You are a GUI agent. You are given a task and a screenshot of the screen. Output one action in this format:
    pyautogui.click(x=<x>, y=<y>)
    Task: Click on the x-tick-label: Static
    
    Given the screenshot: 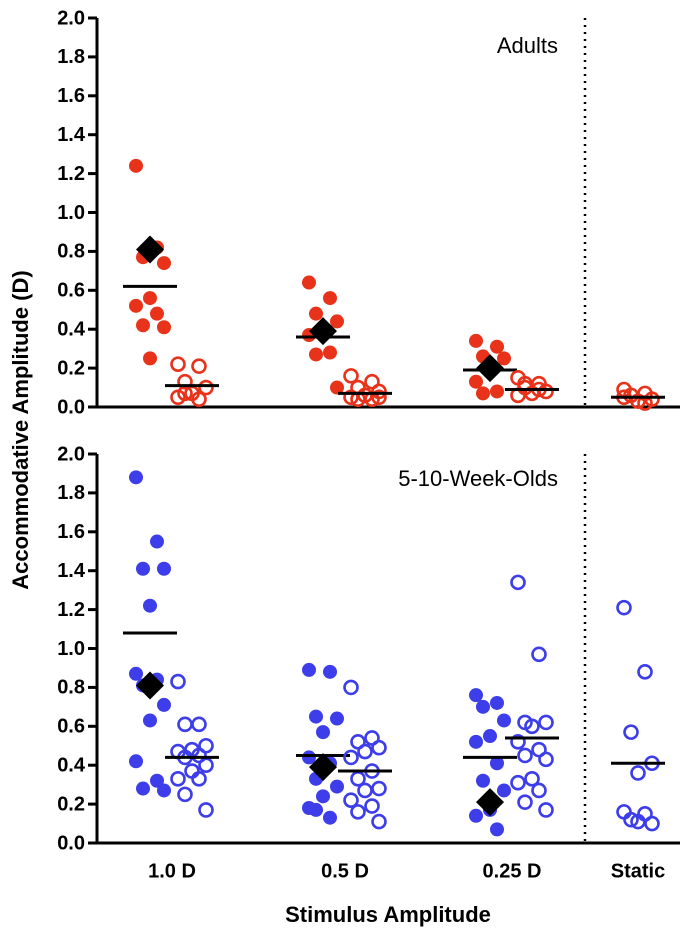 What is the action you would take?
    pyautogui.click(x=638, y=871)
    